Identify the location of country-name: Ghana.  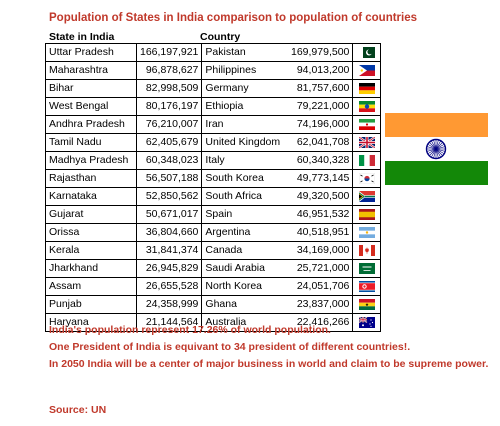
(221, 304).